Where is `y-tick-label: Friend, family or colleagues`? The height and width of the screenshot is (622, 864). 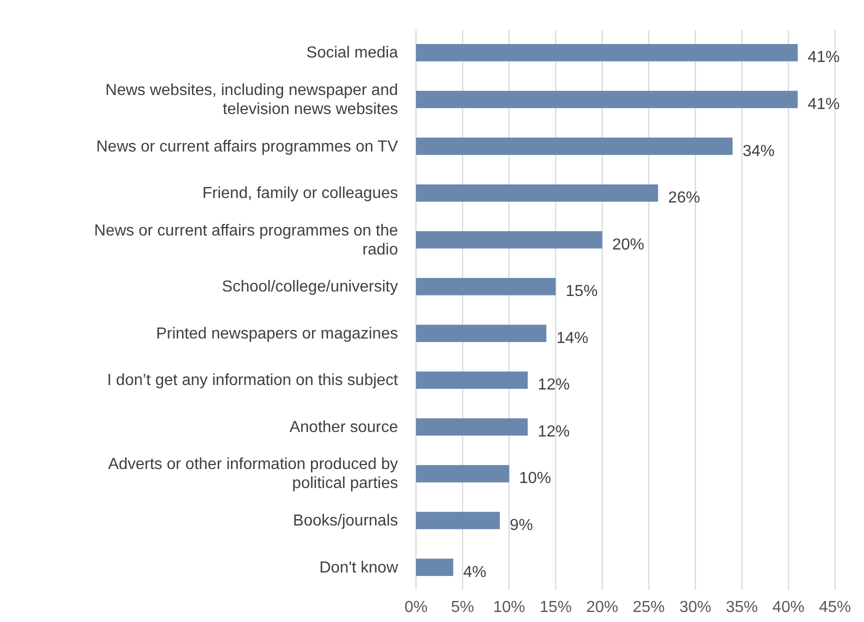 y-tick-label: Friend, family or colleagues is located at coordinates (300, 193).